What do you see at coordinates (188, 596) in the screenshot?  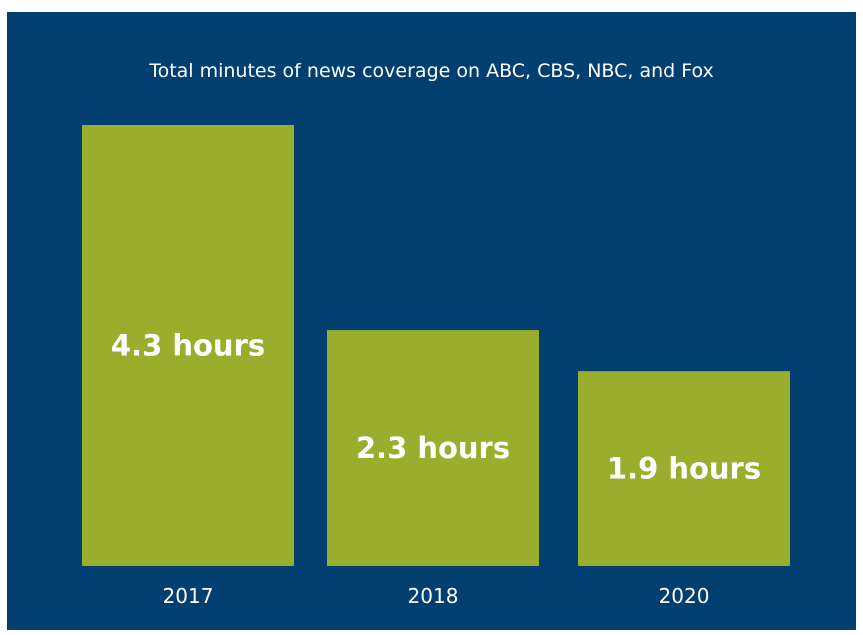 I see `x-tick-label-2017: 2017` at bounding box center [188, 596].